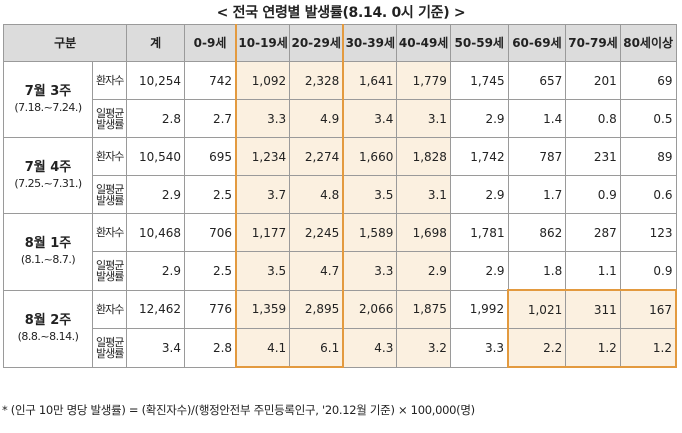 This screenshot has height=433, width=682. I want to click on table-row: 일평균발생률 2.9 2.5 3.7 4.8 3.5 3.1 2.9 1.7 0.9 0.6, so click(340, 194).